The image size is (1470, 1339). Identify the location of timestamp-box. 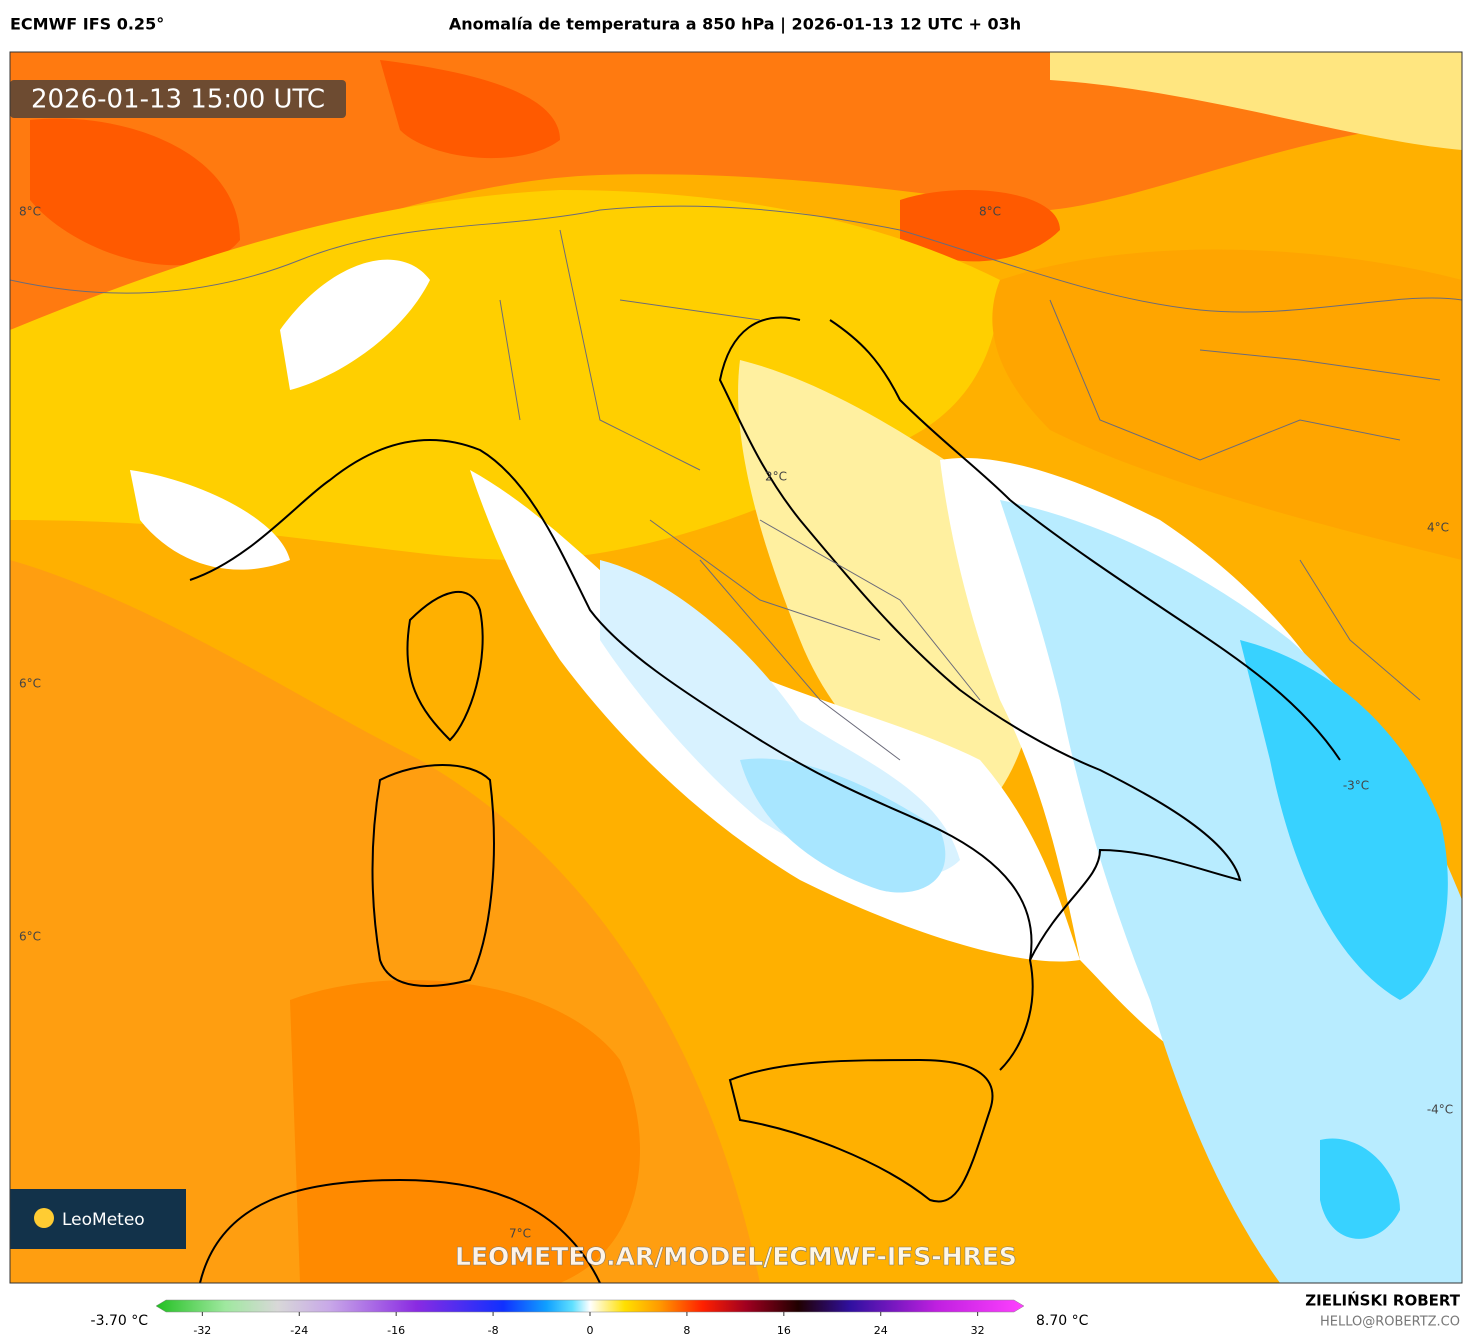
(178, 99).